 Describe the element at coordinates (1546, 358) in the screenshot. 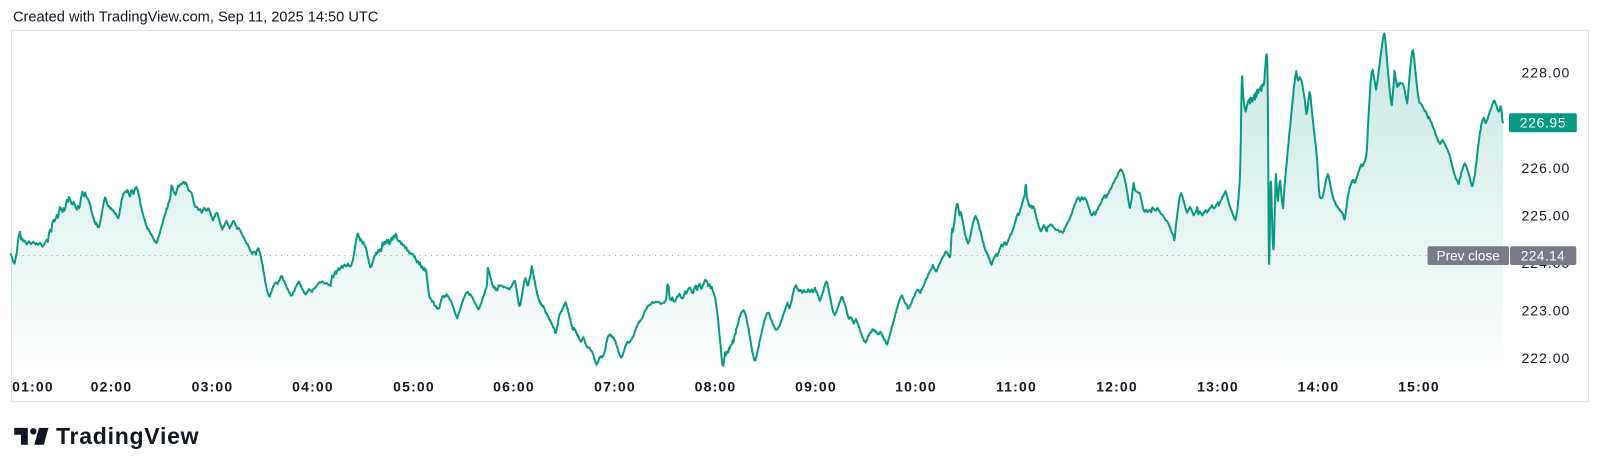

I see `svg-text: 222.00` at that location.